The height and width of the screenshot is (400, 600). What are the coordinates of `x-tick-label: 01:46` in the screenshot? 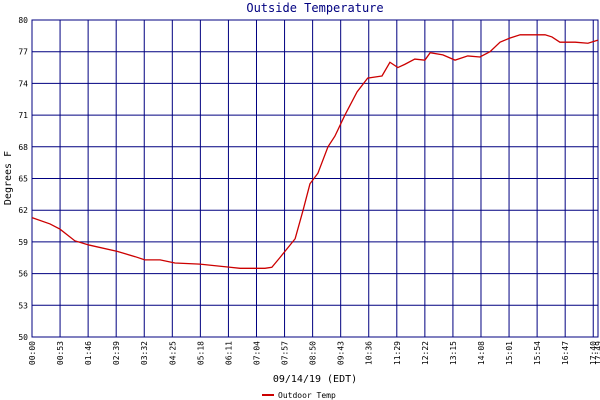 It's located at (88, 353).